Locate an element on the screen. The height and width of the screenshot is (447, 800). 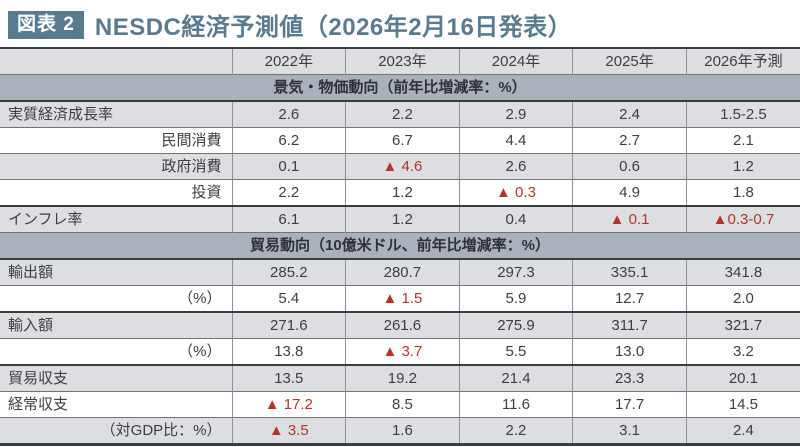
year-header-cell: 2024年 is located at coordinates (515, 61).